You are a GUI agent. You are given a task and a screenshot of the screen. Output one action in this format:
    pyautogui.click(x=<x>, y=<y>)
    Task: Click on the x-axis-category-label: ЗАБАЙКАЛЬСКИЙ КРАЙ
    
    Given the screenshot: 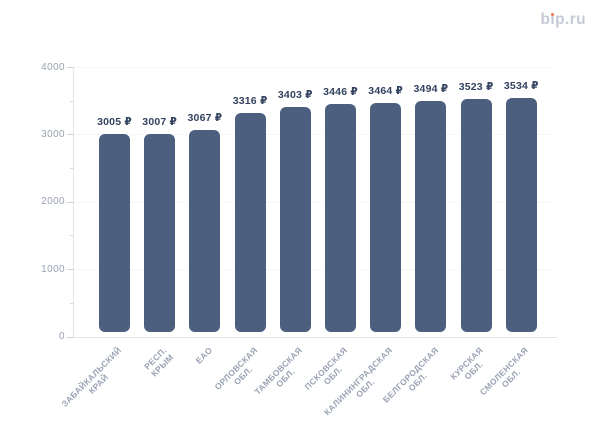 What is the action you would take?
    pyautogui.click(x=91, y=377)
    